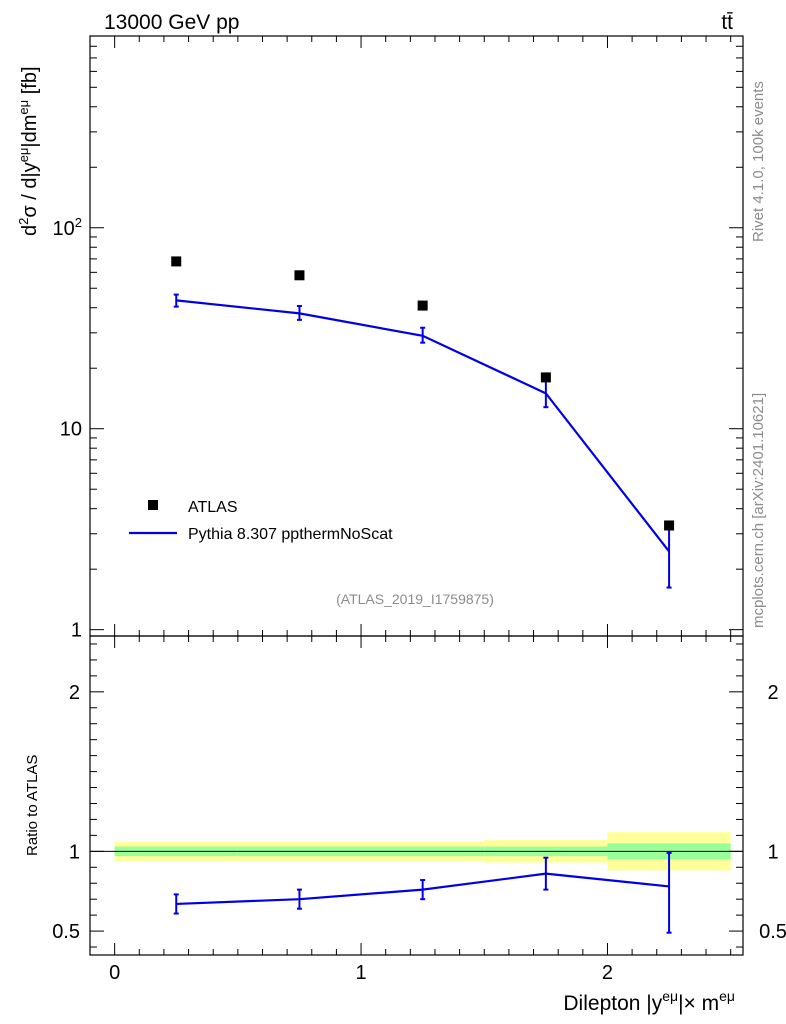 Image resolution: width=786 pixels, height=1024 pixels. What do you see at coordinates (28, 151) in the screenshot?
I see `main-y-axis-title: d2σ / d|yeμ|dmeμ [fb]` at bounding box center [28, 151].